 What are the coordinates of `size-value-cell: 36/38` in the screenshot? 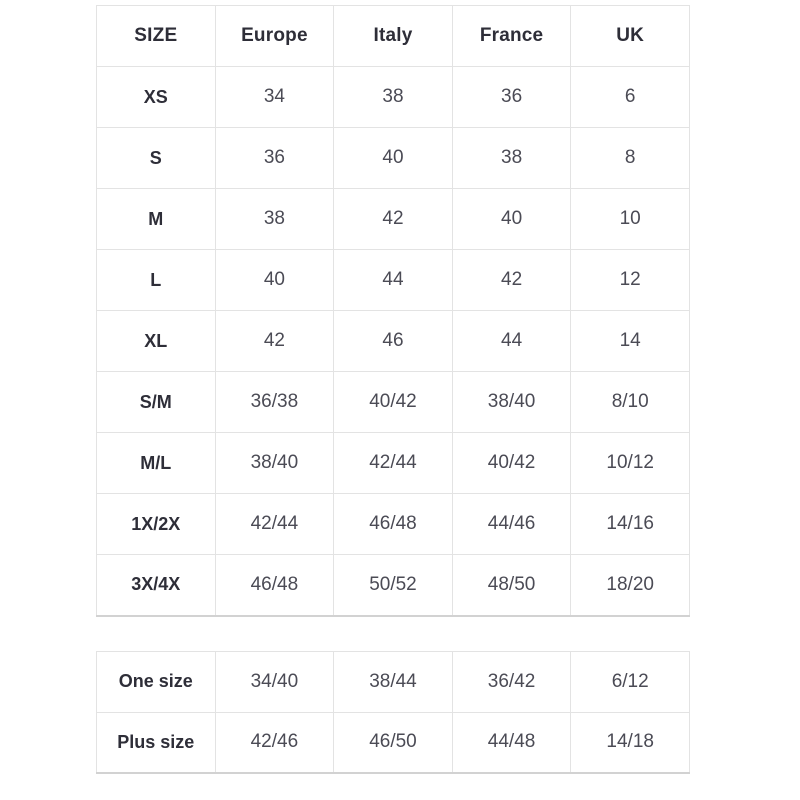 It's located at (274, 402).